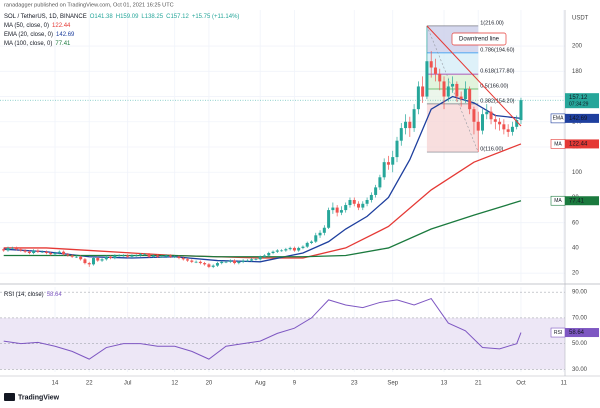 The width and height of the screenshot is (600, 408). What do you see at coordinates (127, 17) in the screenshot?
I see `ohlc-high: H159.09` at bounding box center [127, 17].